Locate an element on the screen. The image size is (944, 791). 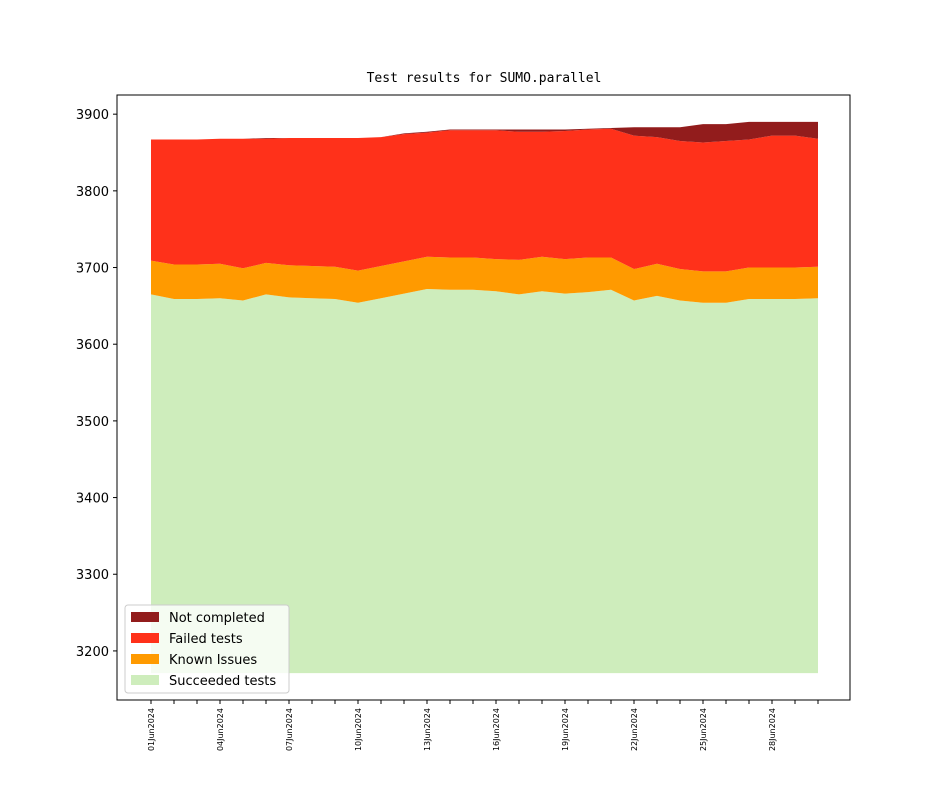
y-tick-label: 3800 is located at coordinates (92, 192).